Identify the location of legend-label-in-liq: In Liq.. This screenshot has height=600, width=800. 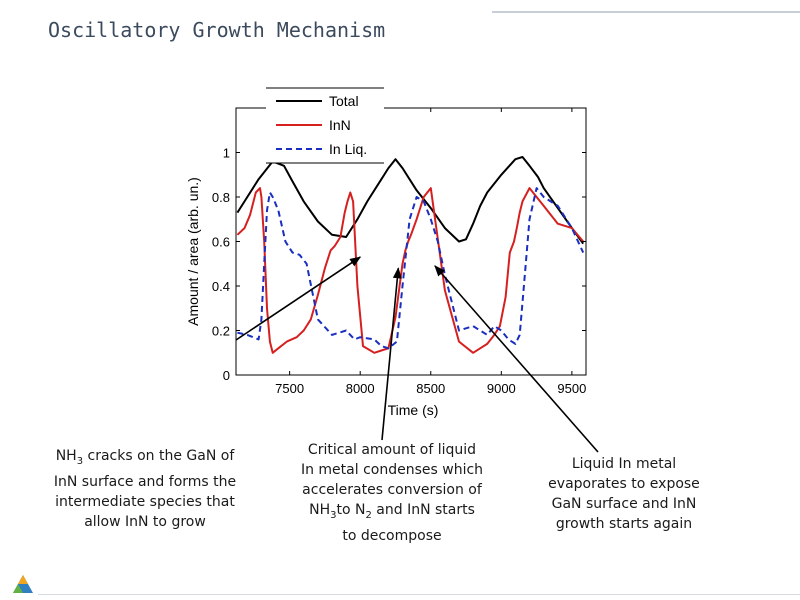
(348, 149).